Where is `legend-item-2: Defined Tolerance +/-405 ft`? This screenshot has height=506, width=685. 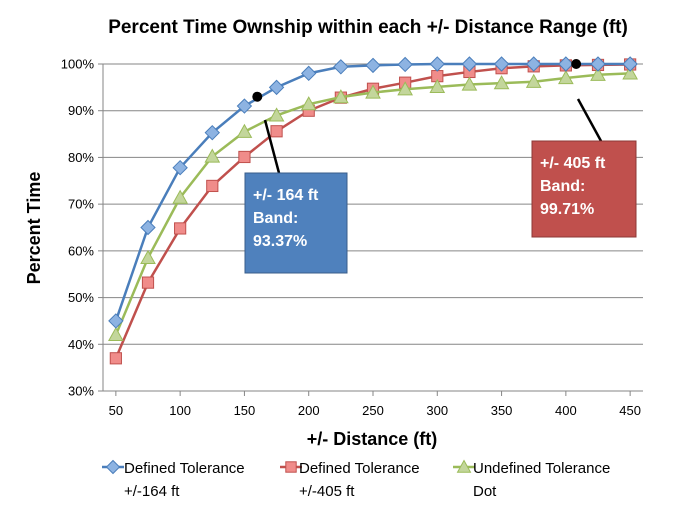
legend-item-2: Defined Tolerance +/-405 ft is located at coordinates (350, 480).